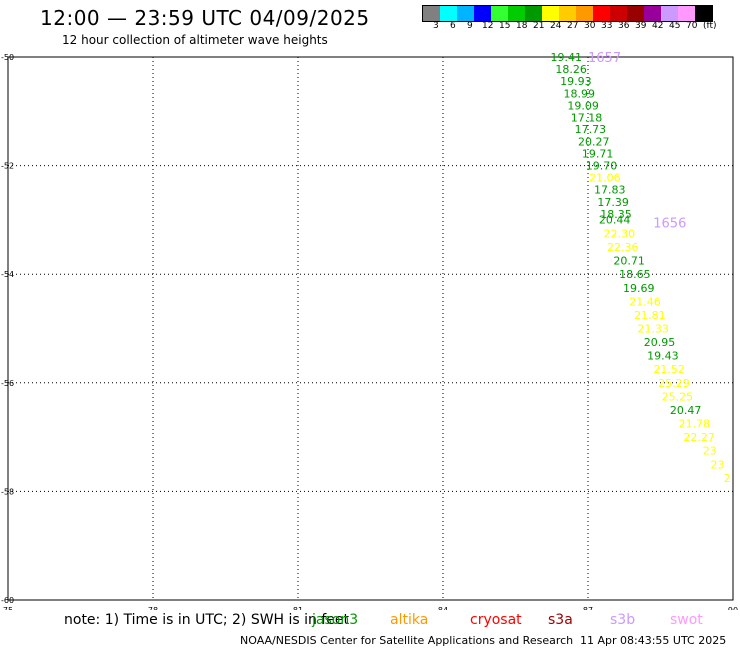  Describe the element at coordinates (153, 608) in the screenshot. I see `x-tick-label: 78` at that location.